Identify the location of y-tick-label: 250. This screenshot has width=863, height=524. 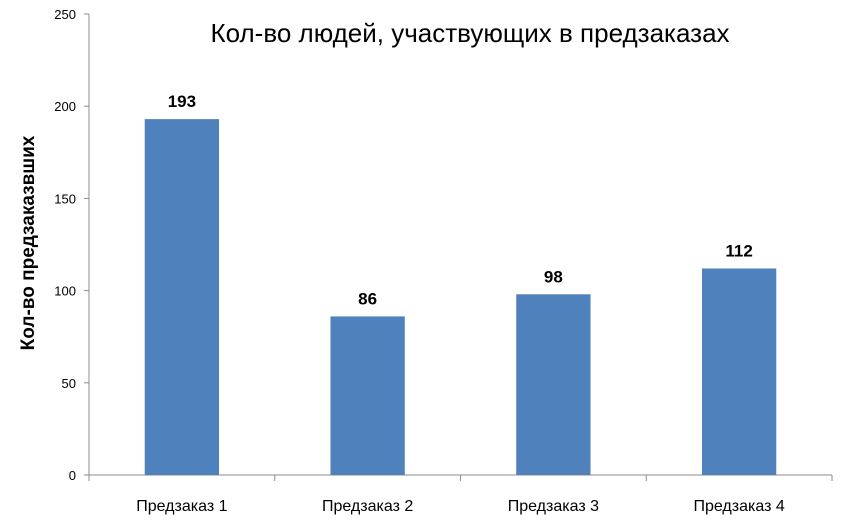
(65, 14).